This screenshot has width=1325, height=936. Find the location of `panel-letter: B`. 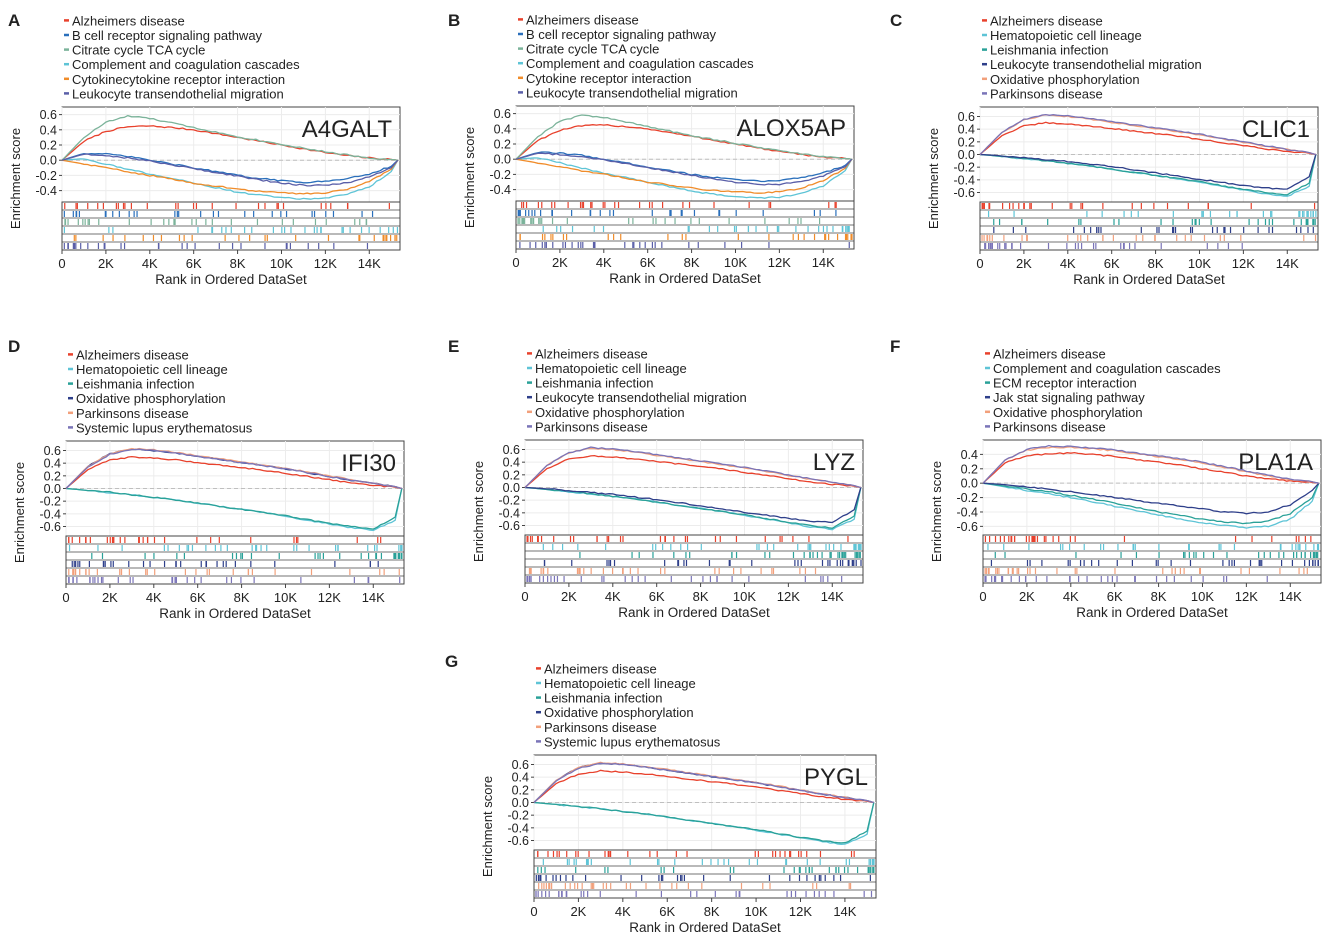

panel-letter: B is located at coordinates (454, 20).